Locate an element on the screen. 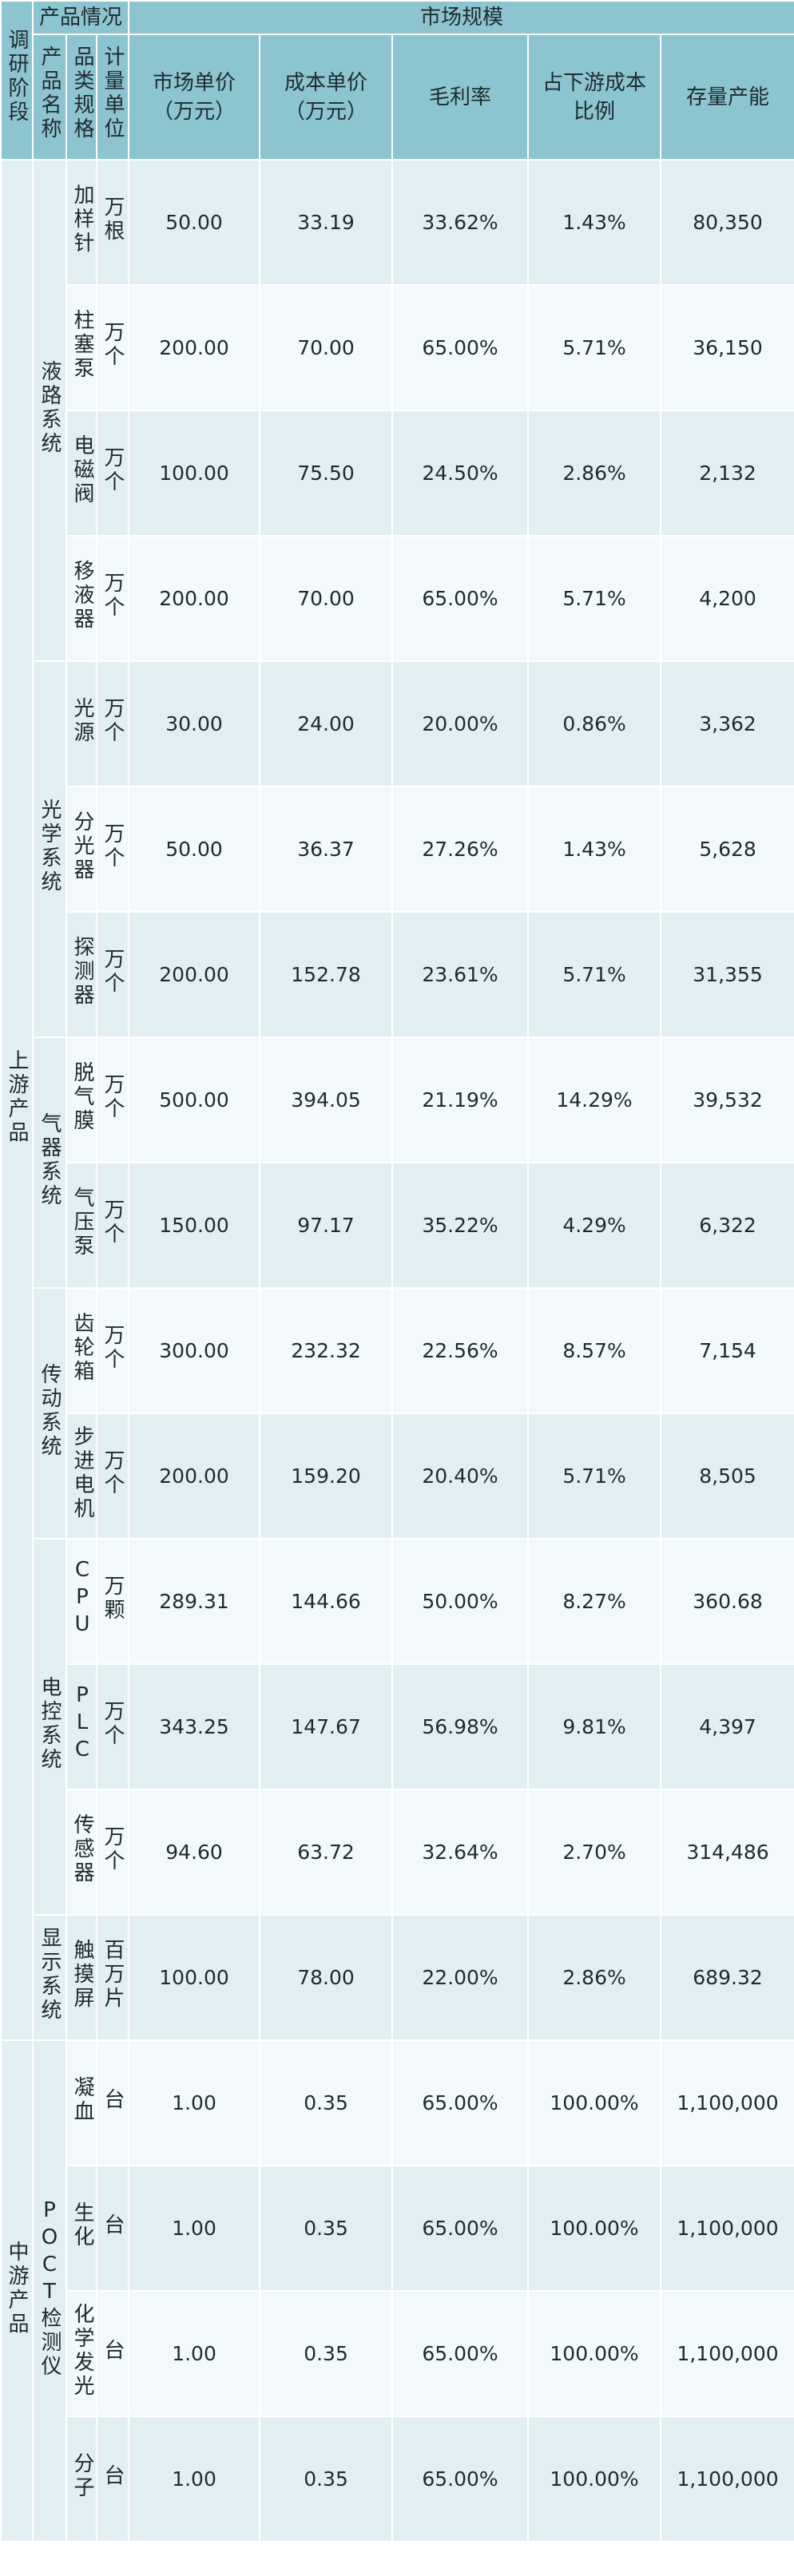 Image resolution: width=794 pixels, height=2576 pixels. product-name-cell: 探测器 is located at coordinates (81, 974).